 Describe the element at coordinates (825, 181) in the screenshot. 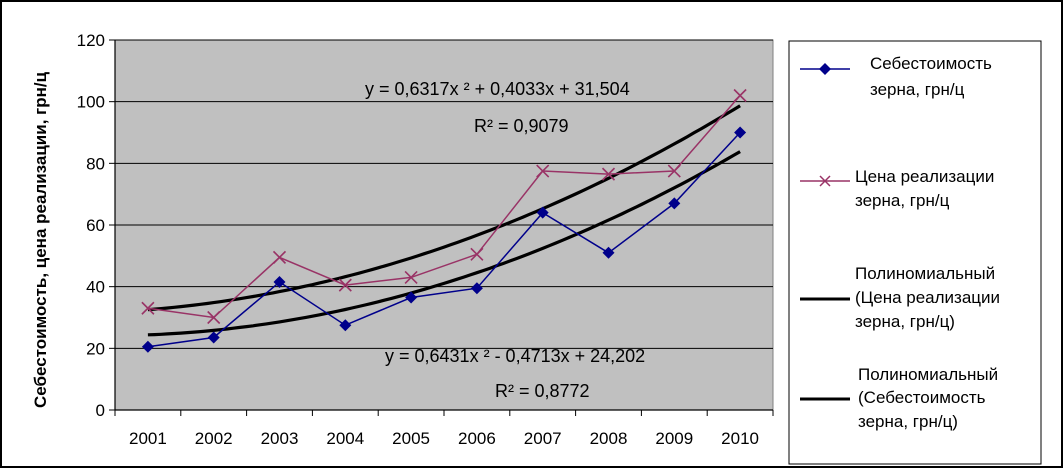

I see `legend-marker-price` at that location.